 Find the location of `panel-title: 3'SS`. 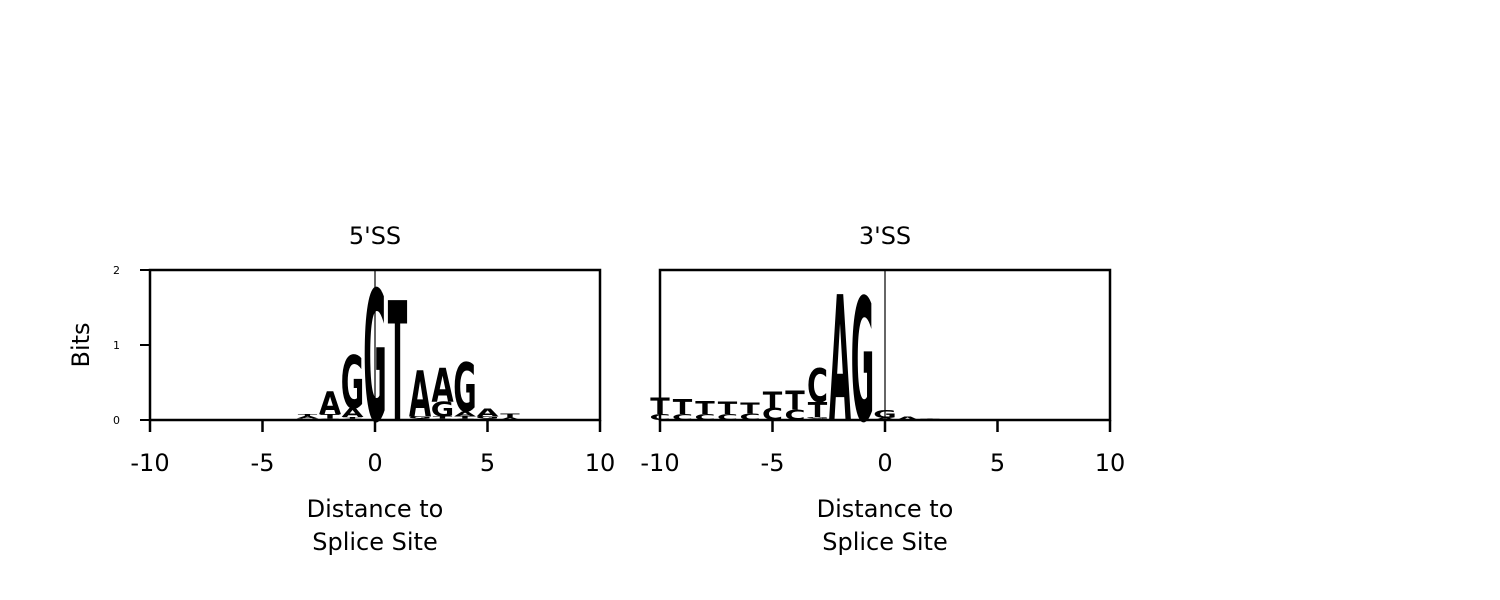

panel-title: 3'SS is located at coordinates (885, 236).